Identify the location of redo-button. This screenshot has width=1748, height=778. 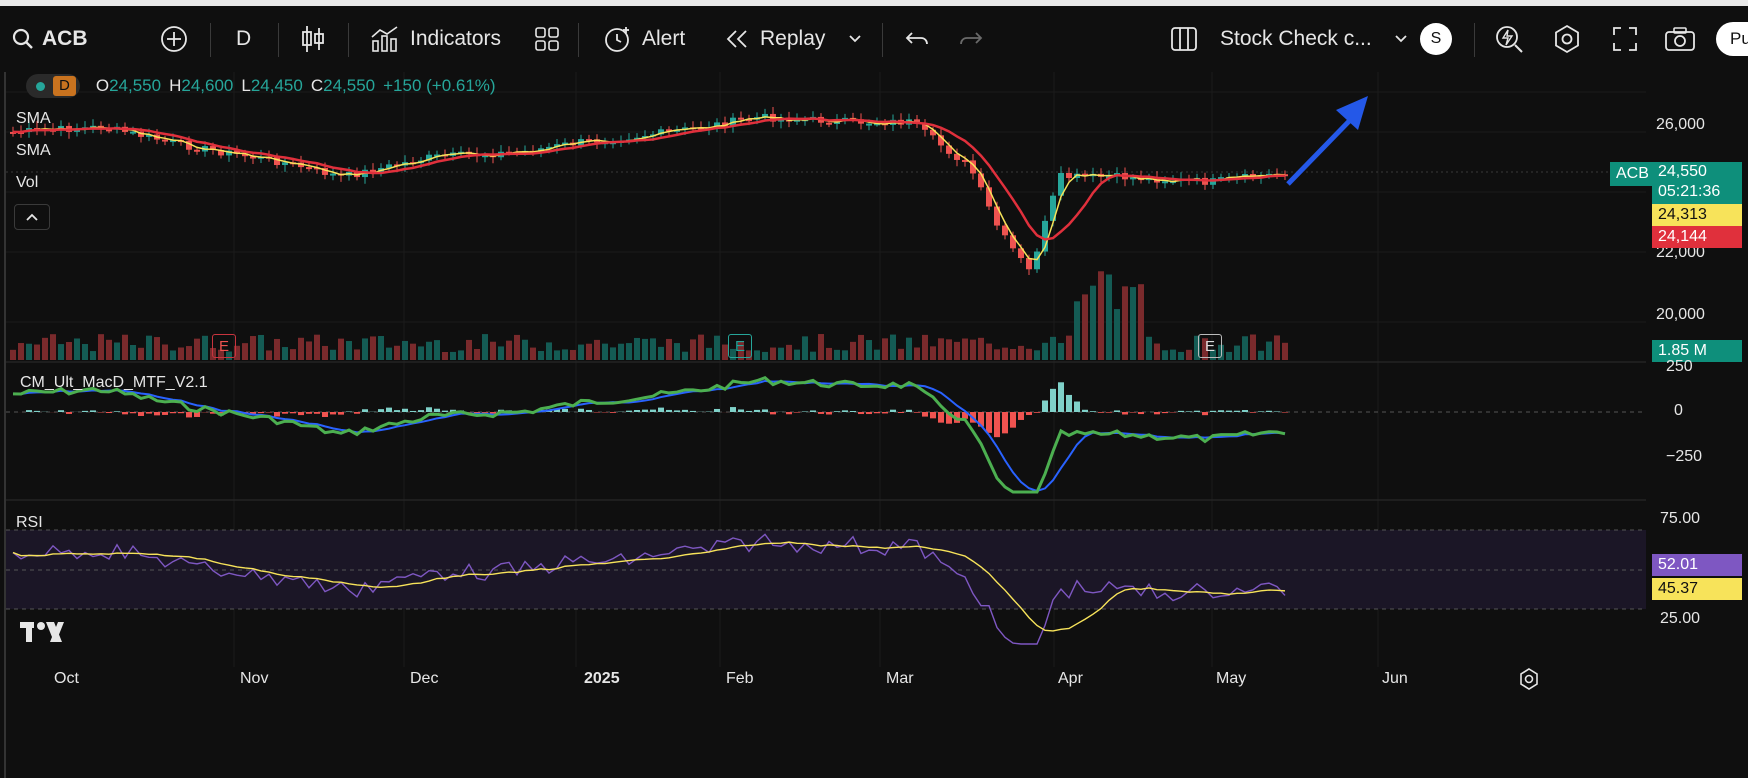
(971, 39).